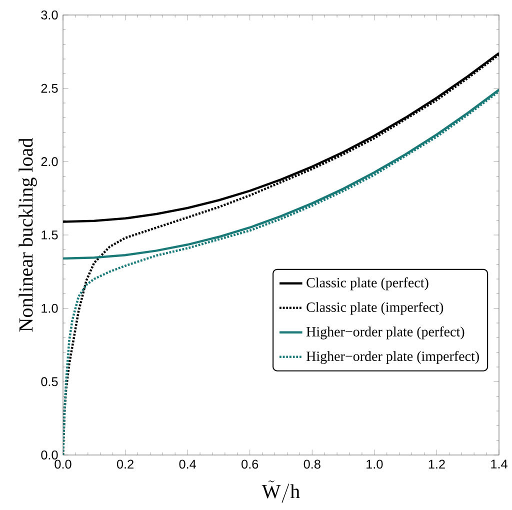 This screenshot has width=512, height=510. I want to click on legend-label: Higher−order plate (imperfect), so click(392, 357).